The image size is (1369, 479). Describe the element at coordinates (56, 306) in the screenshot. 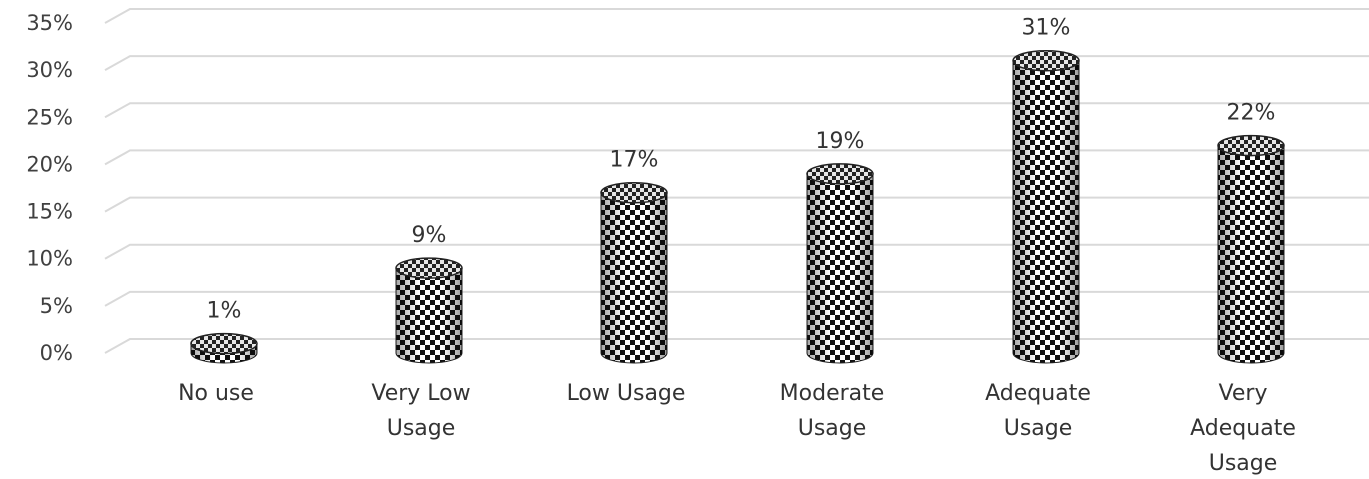

I see `y-tick-label: 5%` at that location.